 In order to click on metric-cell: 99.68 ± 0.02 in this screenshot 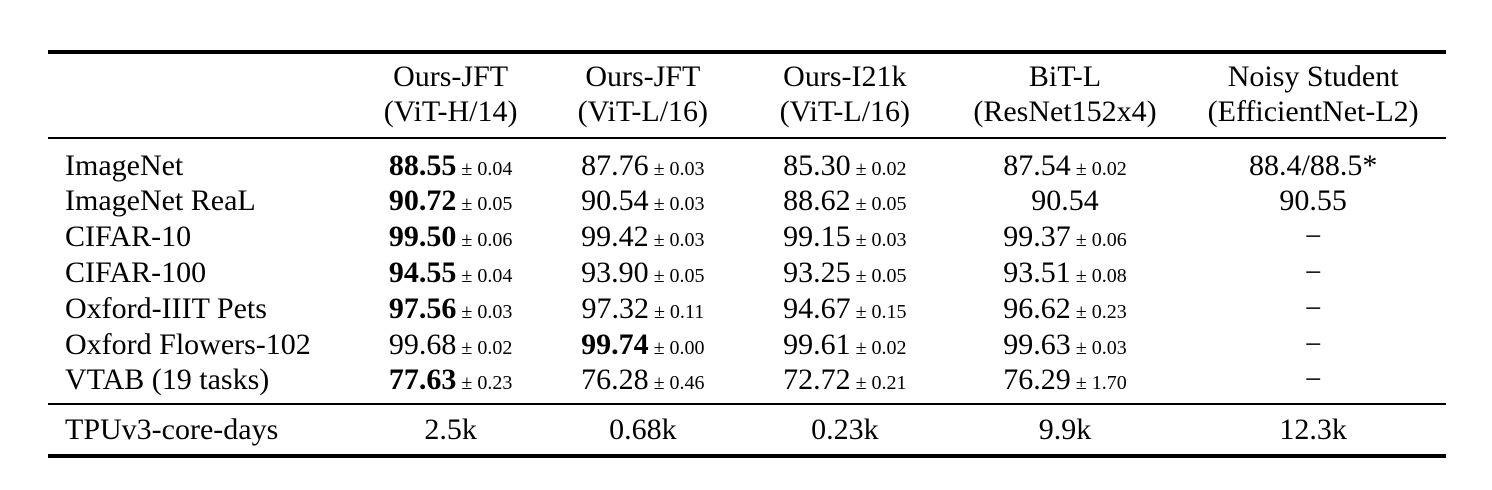, I will do `click(451, 345)`.